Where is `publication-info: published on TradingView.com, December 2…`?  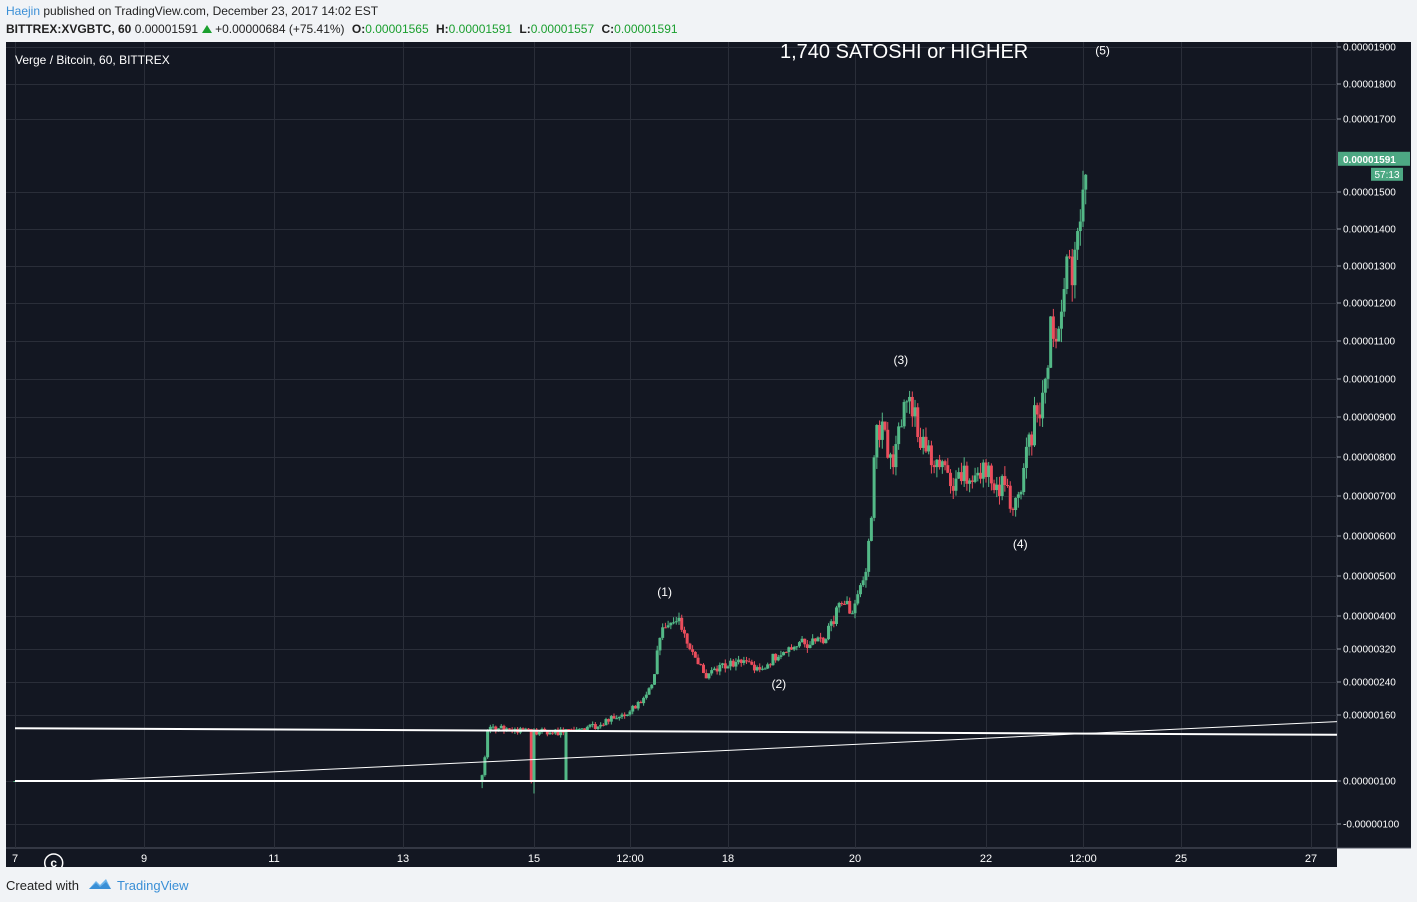 publication-info: published on TradingView.com, December 2… is located at coordinates (211, 11).